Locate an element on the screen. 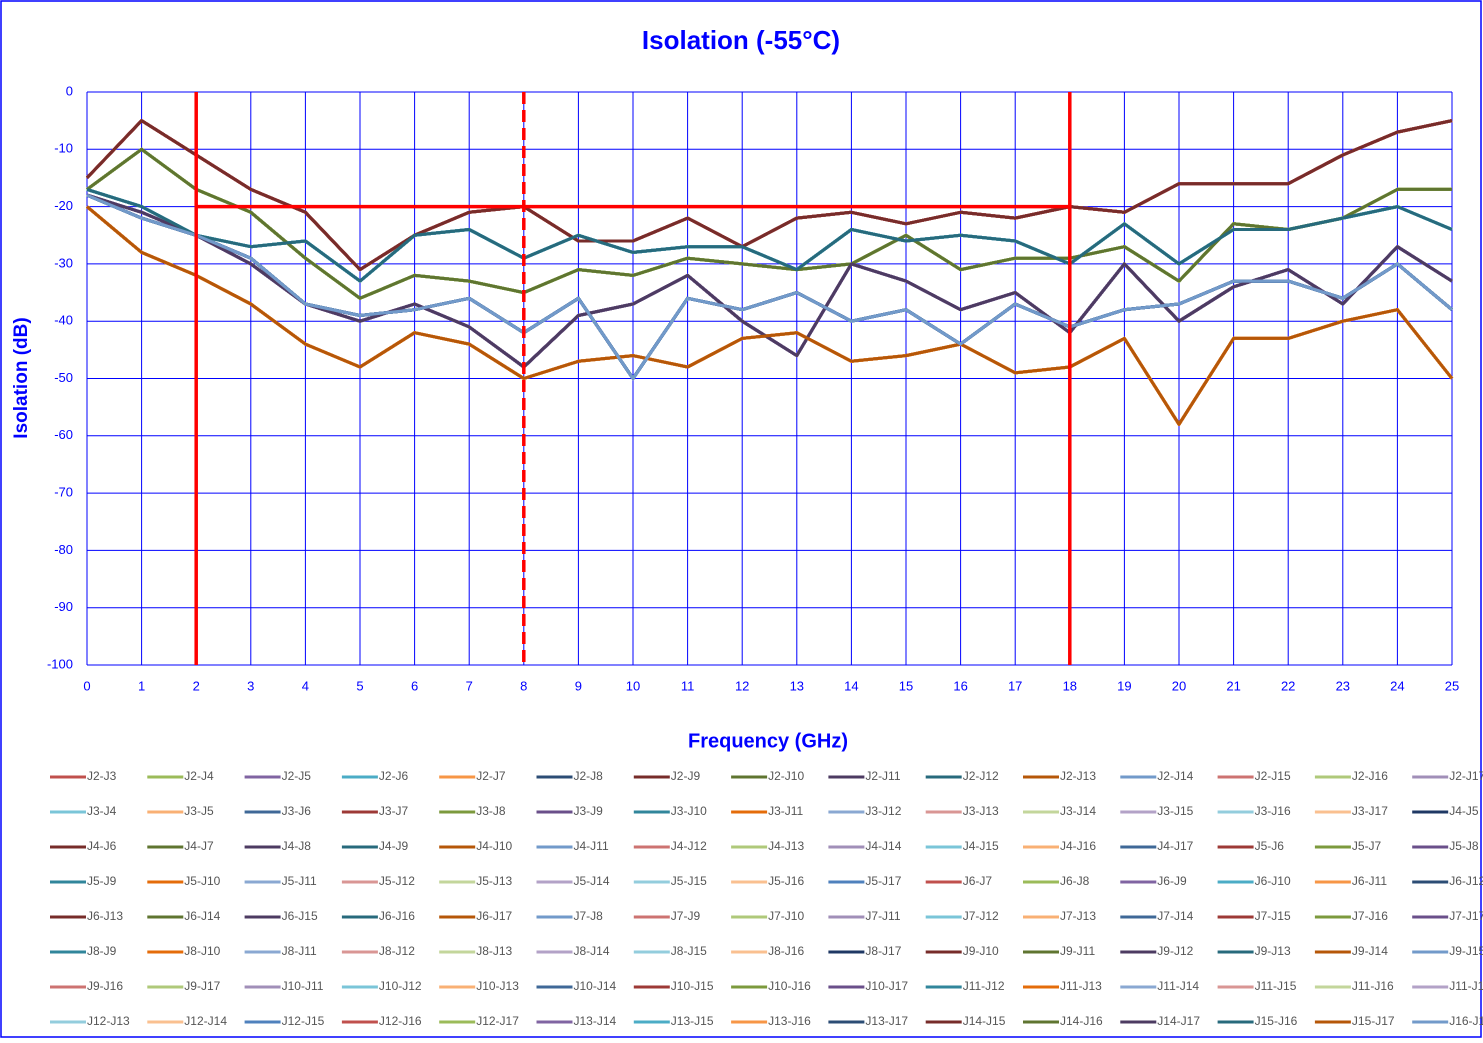 The image size is (1483, 1043). x-tick-label: 14 is located at coordinates (851, 685).